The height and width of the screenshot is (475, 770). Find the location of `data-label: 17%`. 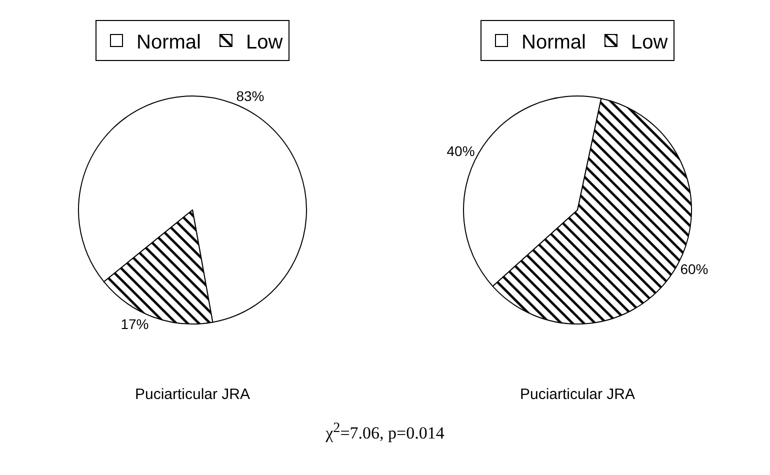

data-label: 17% is located at coordinates (134, 324).